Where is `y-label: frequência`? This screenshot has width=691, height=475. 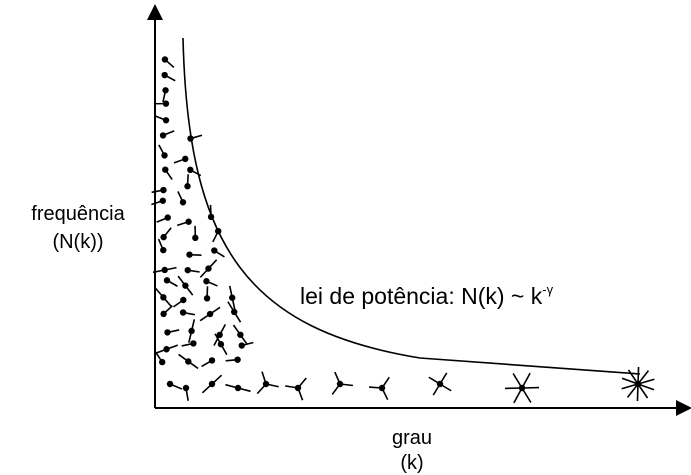
y-label: frequência is located at coordinates (78, 214).